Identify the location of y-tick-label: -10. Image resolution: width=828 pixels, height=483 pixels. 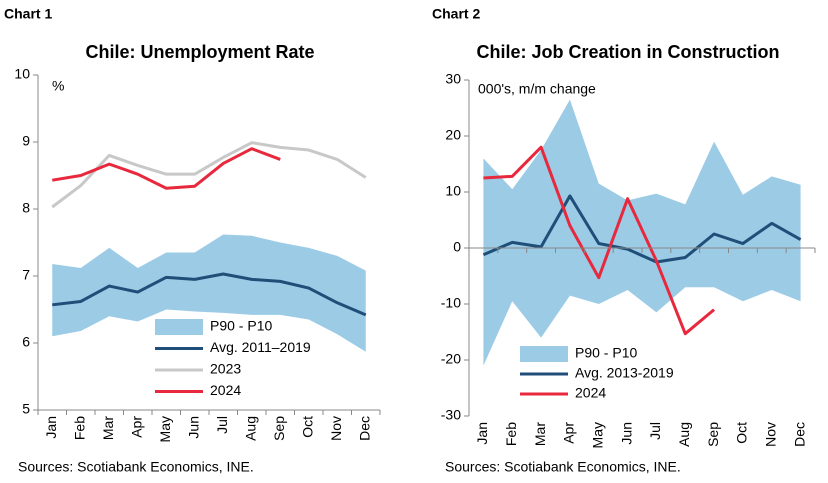
(451, 303).